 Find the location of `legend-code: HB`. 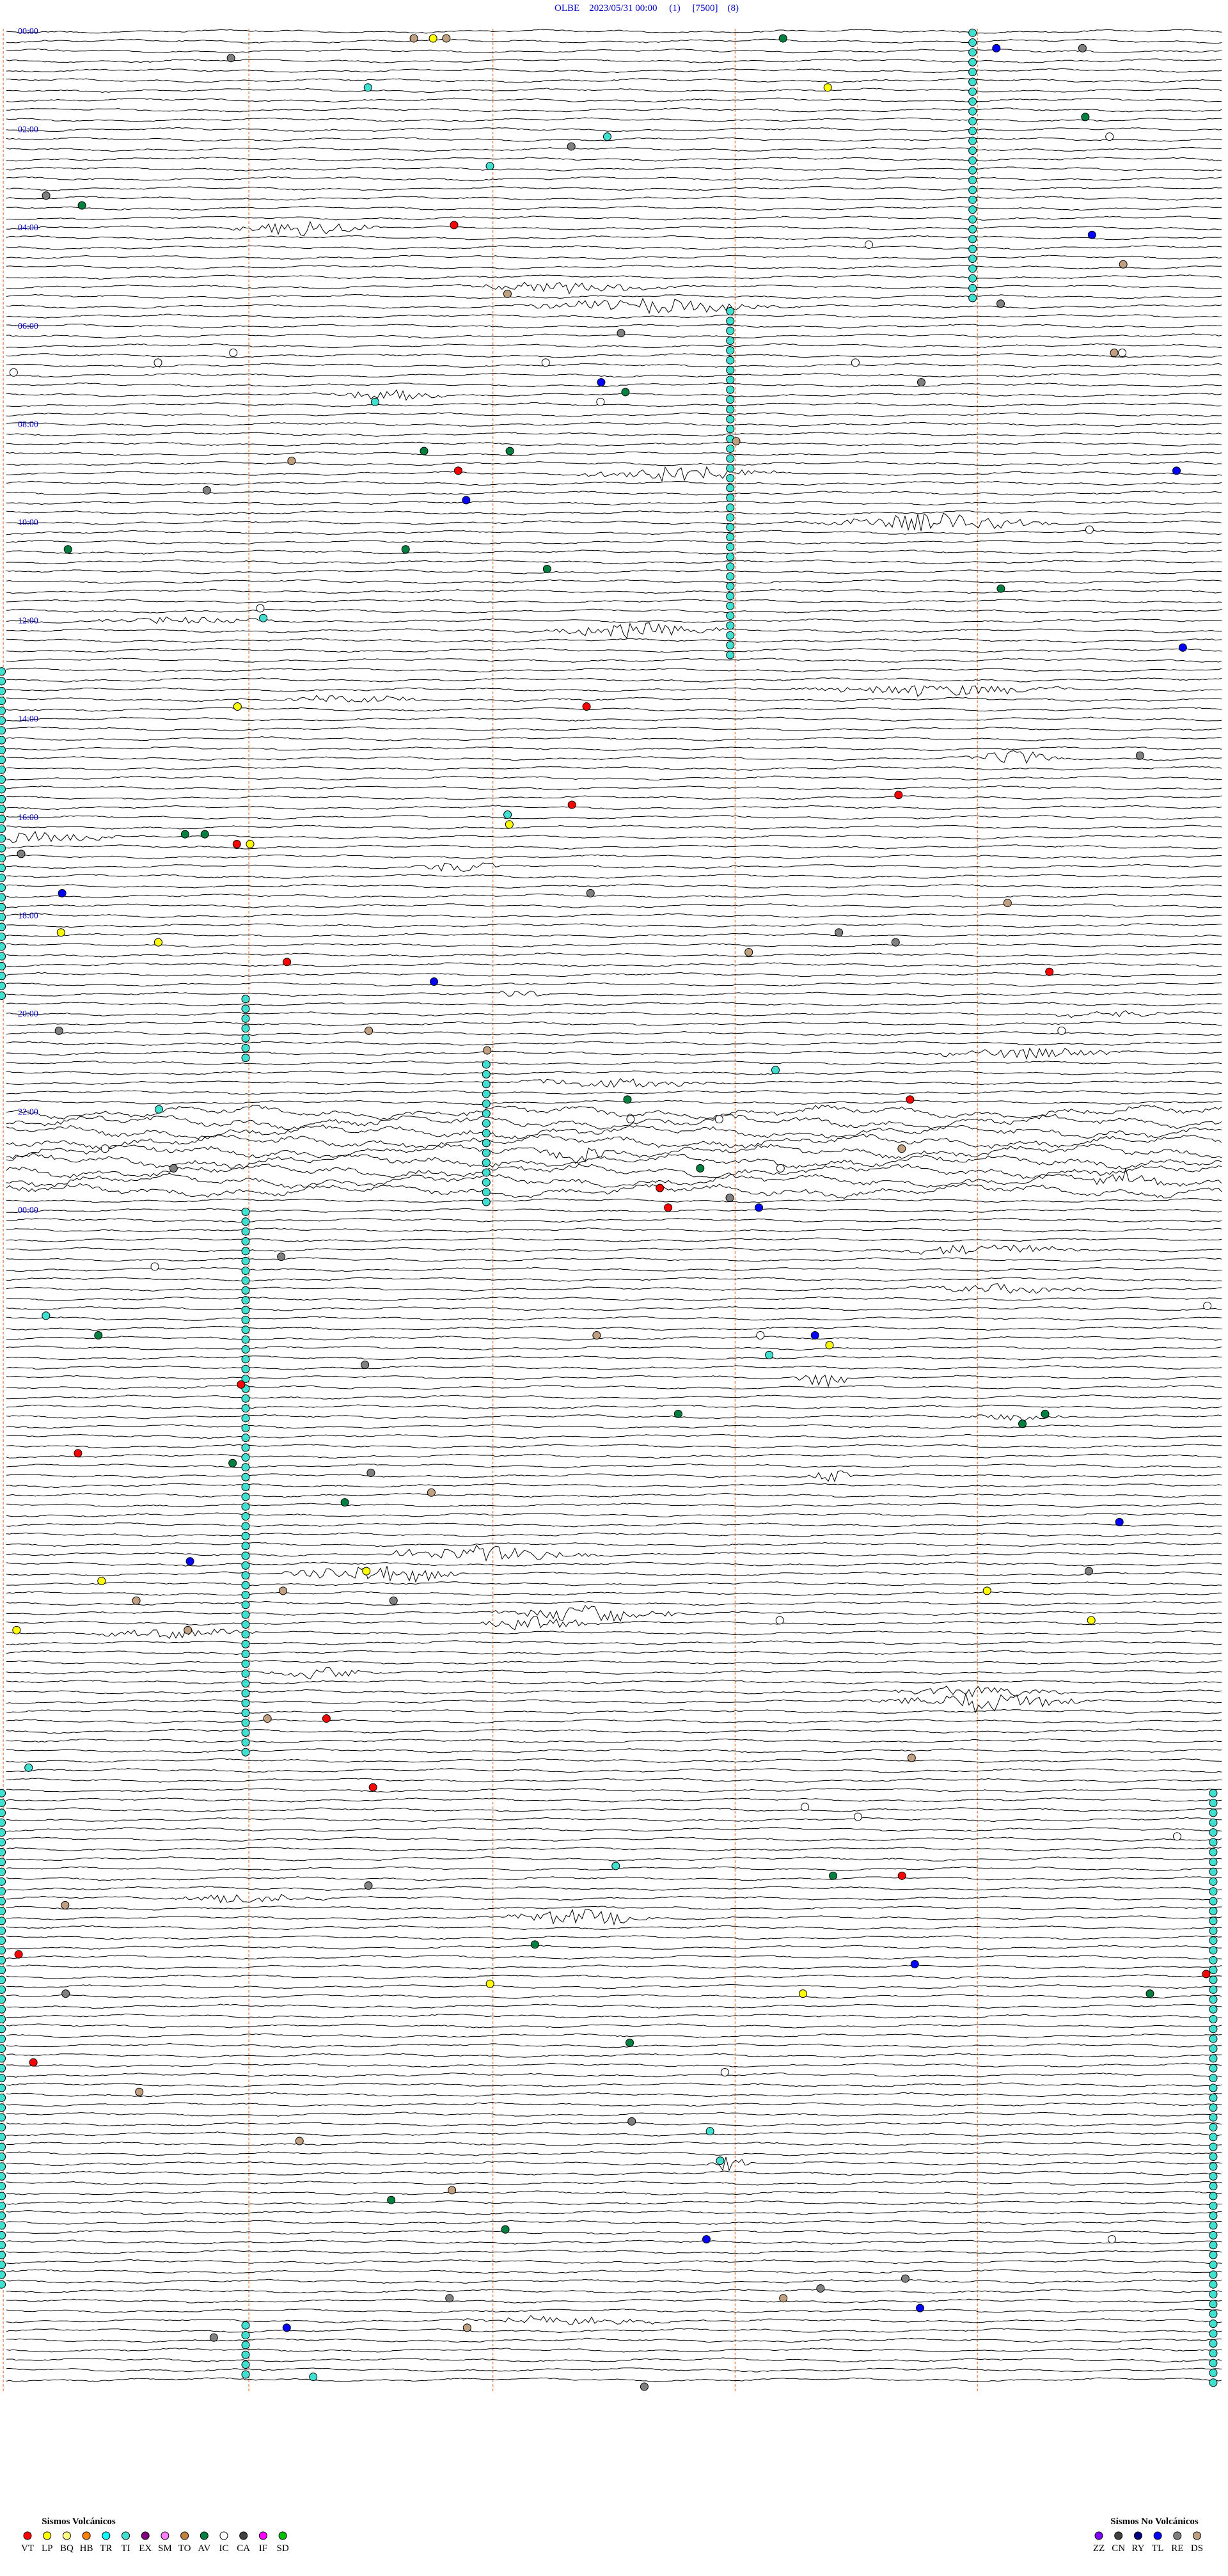

legend-code: HB is located at coordinates (86, 2548).